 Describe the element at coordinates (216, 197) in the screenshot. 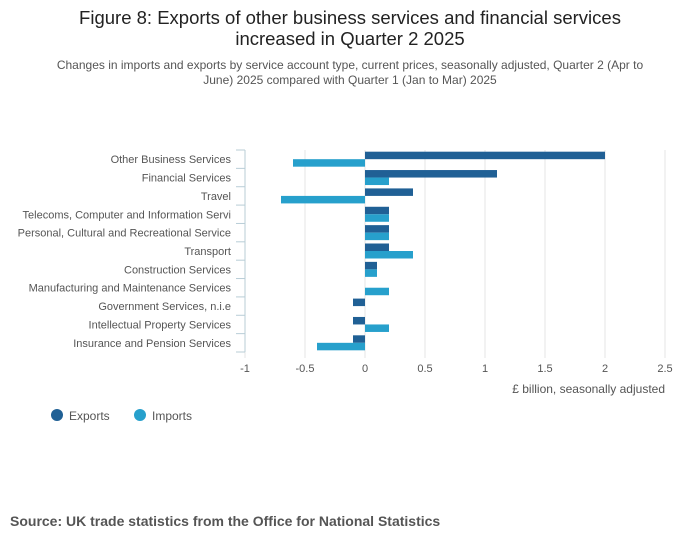

I see `y-tick-label: Travel` at that location.